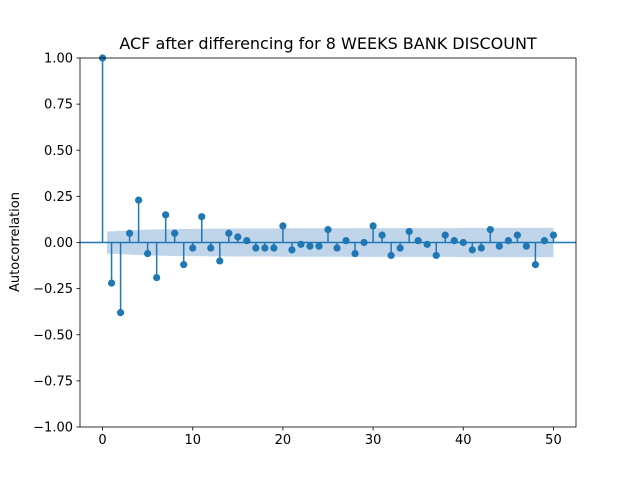 This screenshot has height=480, width=640. Describe the element at coordinates (58, 151) in the screenshot. I see `y-tick-label: 0.50` at that location.